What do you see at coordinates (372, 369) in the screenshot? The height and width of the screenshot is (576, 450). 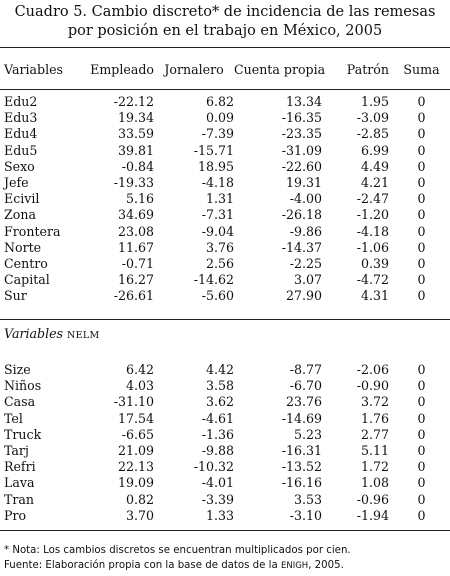 I see `cell-patron: -2.06` at bounding box center [372, 369].